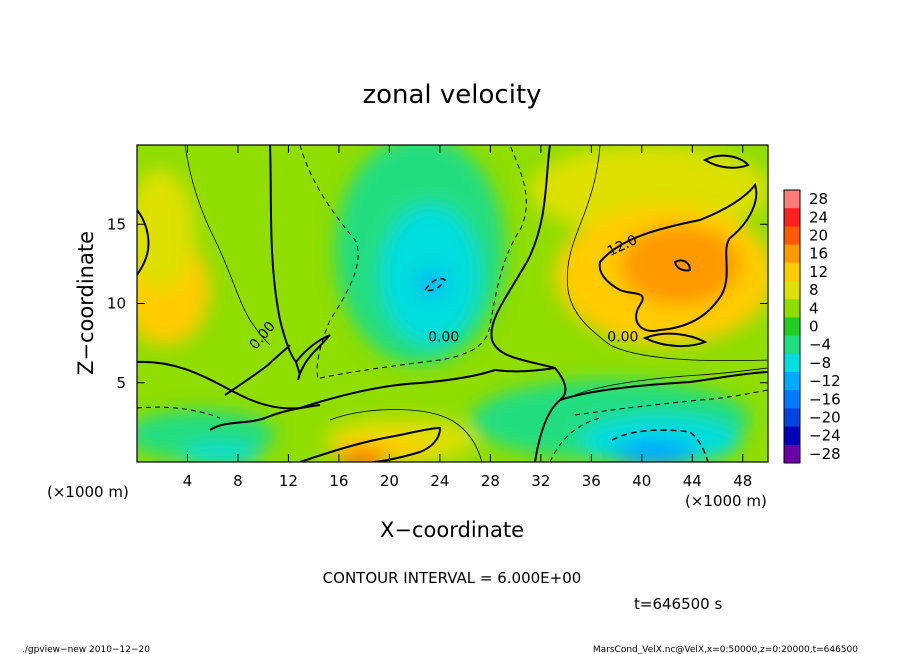 The width and height of the screenshot is (904, 654). What do you see at coordinates (814, 308) in the screenshot?
I see `colorbar-label: 4` at bounding box center [814, 308].